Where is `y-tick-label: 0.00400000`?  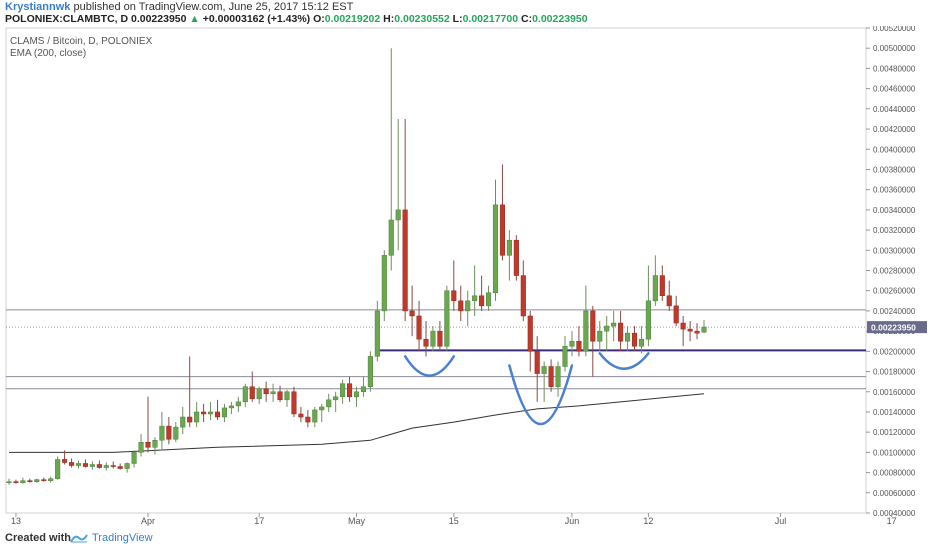
y-tick-label: 0.00400000 is located at coordinates (894, 149).